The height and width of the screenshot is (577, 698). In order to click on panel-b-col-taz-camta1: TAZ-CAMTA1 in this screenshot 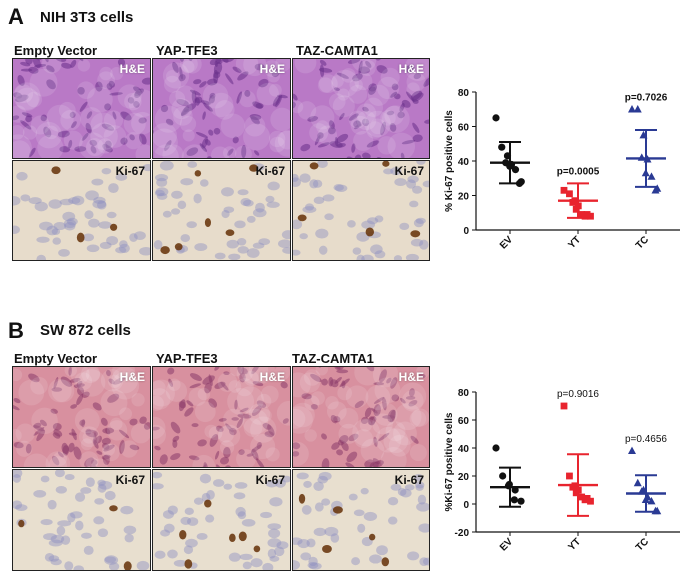, I will do `click(333, 358)`.